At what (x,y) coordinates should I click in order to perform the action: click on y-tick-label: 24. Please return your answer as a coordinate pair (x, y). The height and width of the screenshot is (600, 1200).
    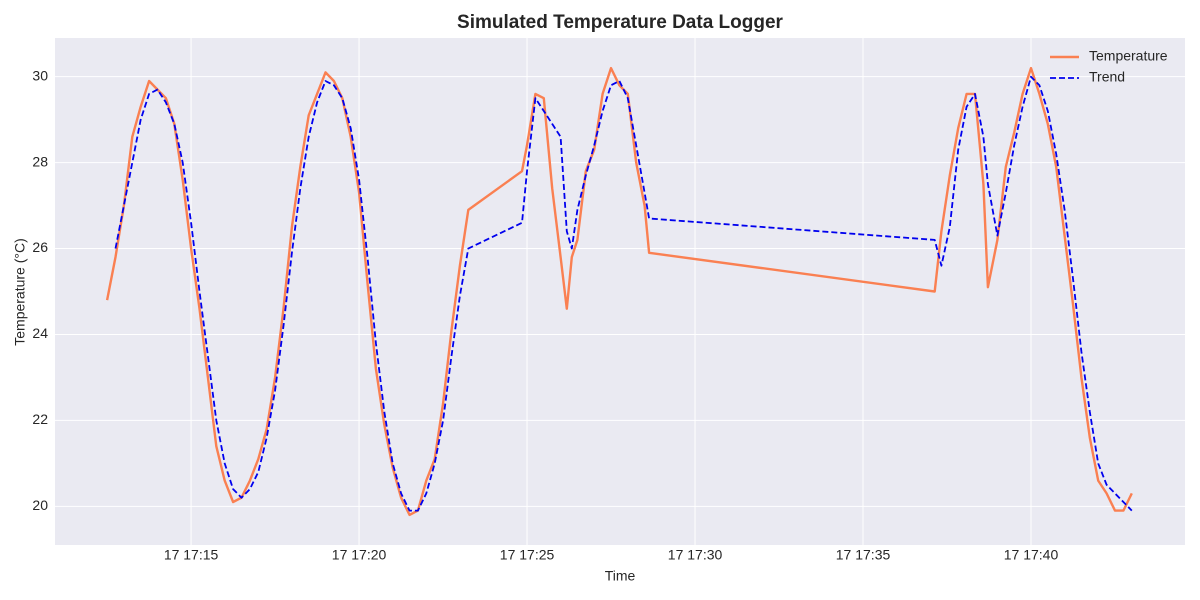
    Looking at the image, I should click on (40, 333).